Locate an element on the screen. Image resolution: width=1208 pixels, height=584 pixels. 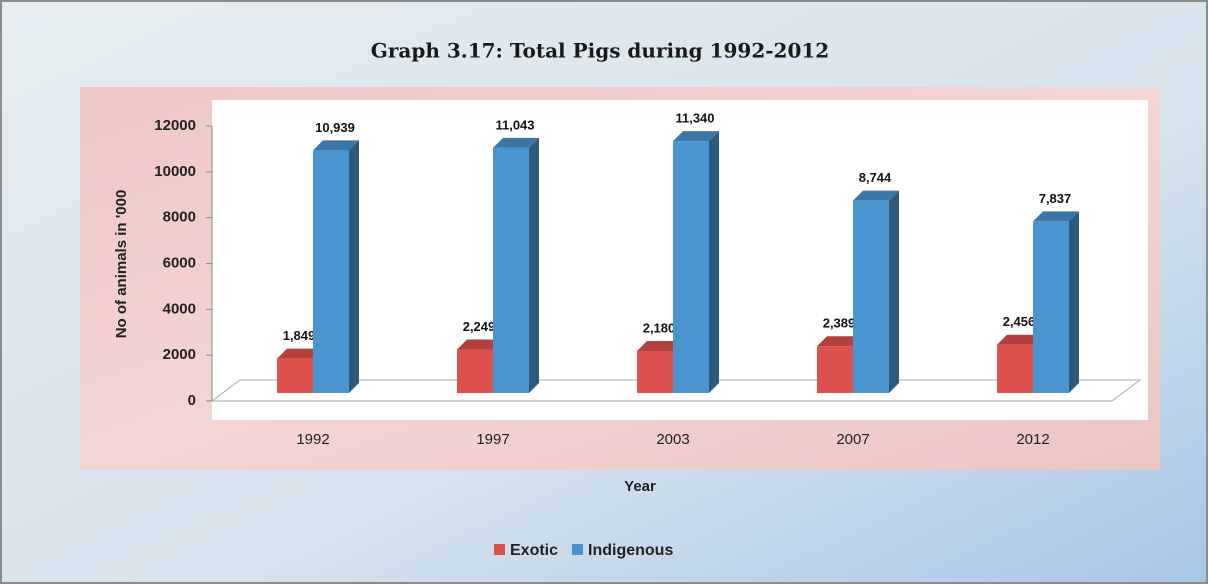
floor is located at coordinates (676, 390).